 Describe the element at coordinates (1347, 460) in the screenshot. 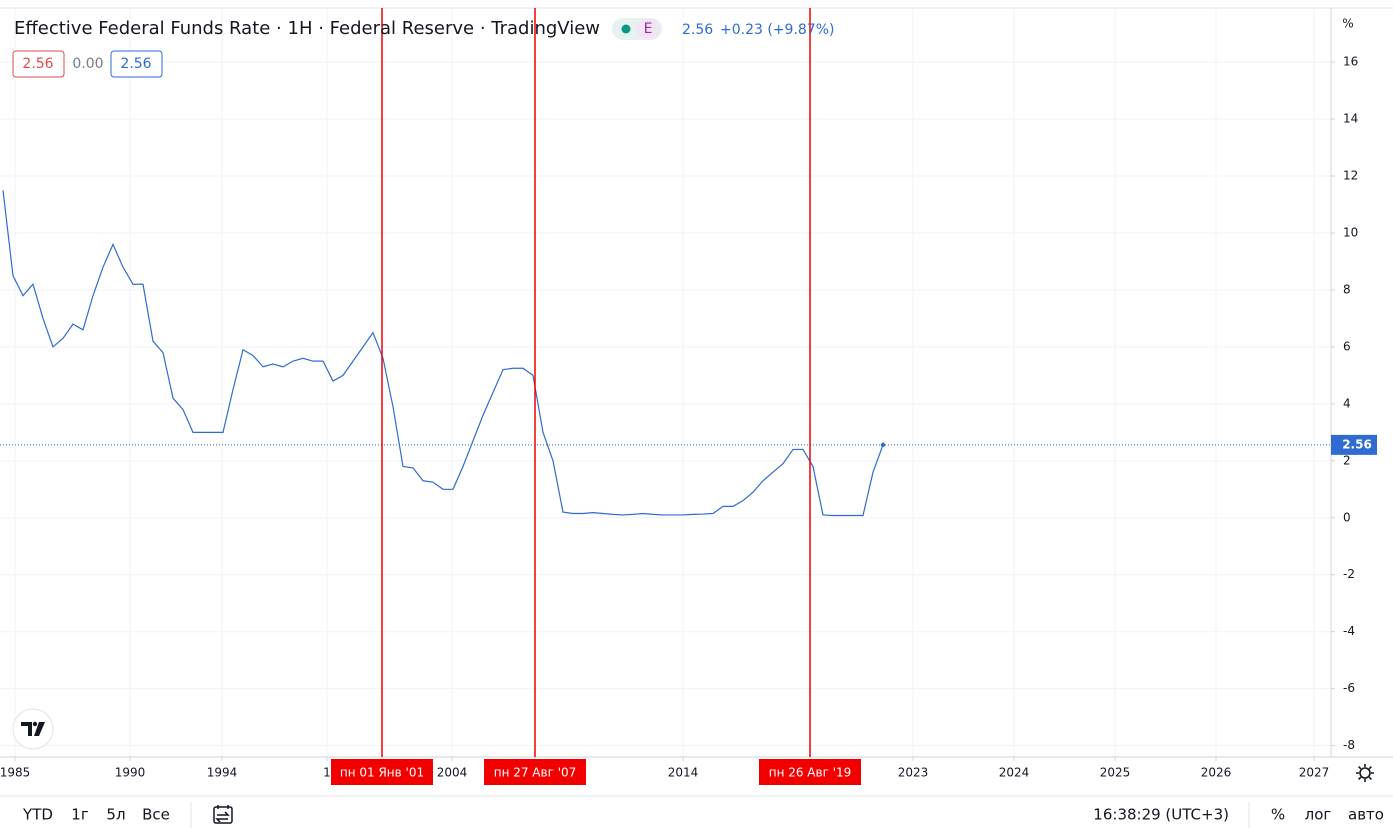

I see `y-tick-label: 2` at that location.